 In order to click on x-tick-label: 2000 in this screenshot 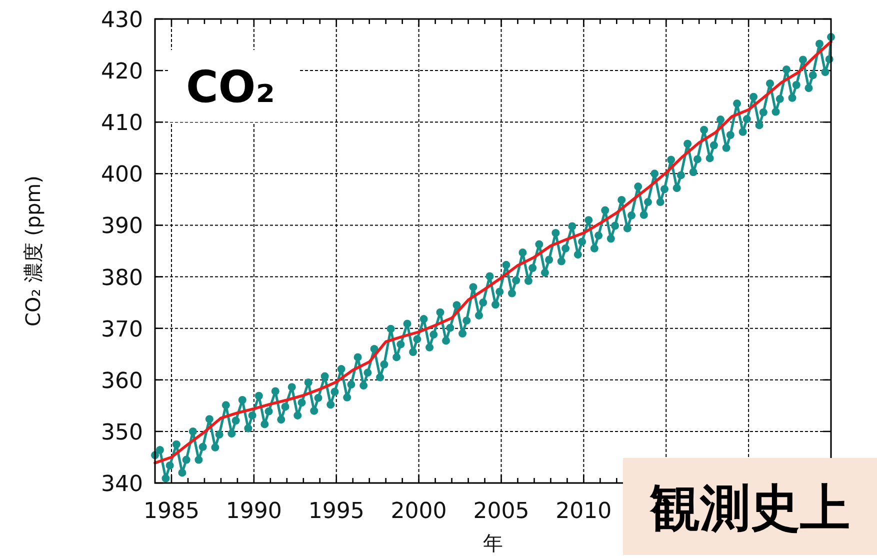, I will do `click(418, 511)`.